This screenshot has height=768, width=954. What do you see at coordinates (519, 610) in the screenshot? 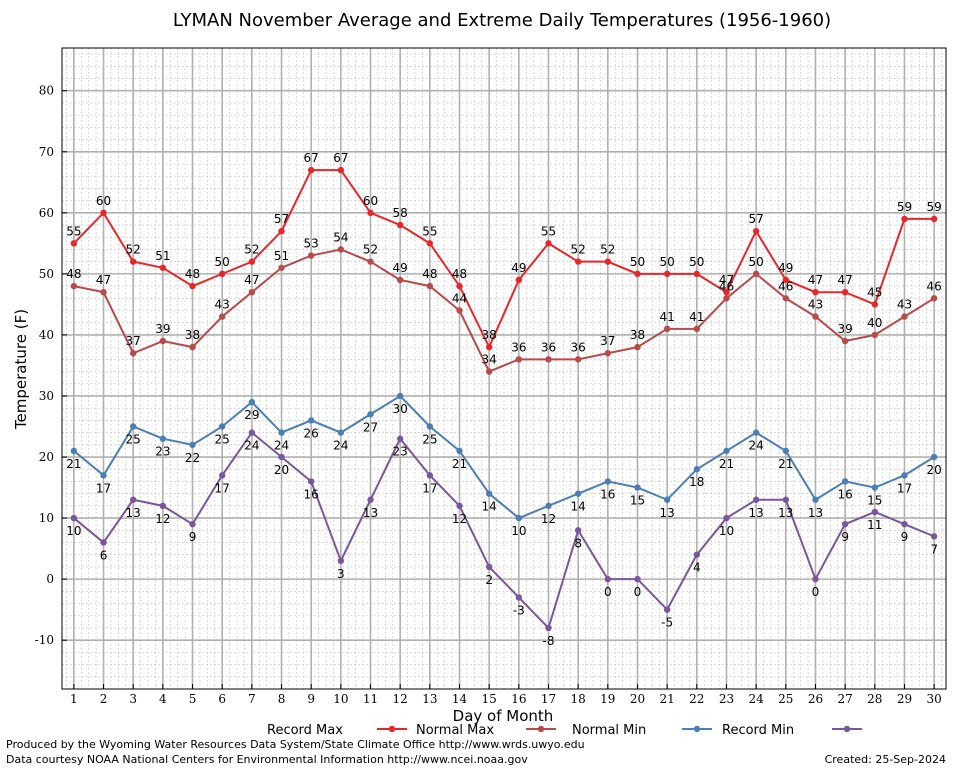
I see `data-label: -3` at bounding box center [519, 610].